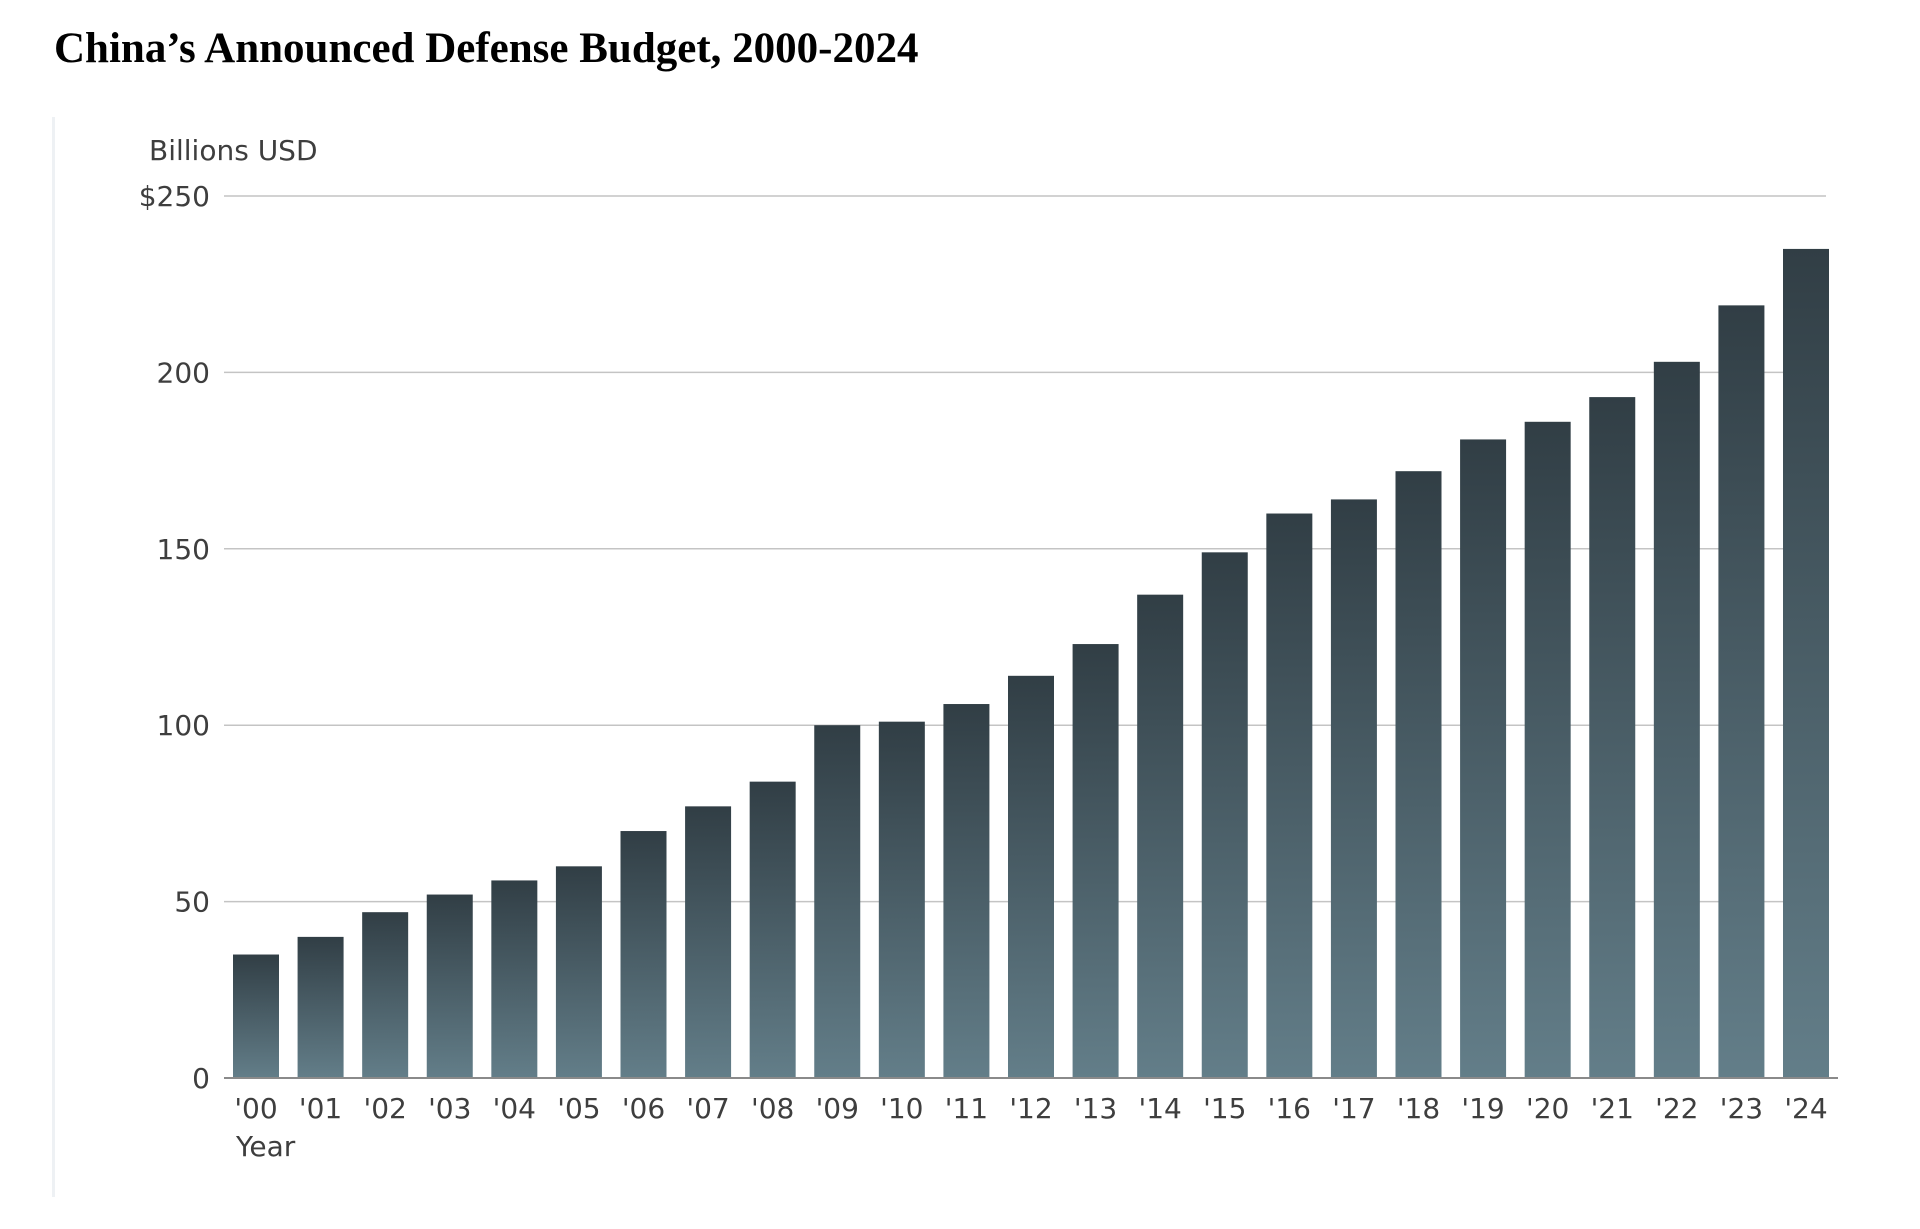 This screenshot has width=1920, height=1229. I want to click on y-tick-label: 100, so click(183, 725).